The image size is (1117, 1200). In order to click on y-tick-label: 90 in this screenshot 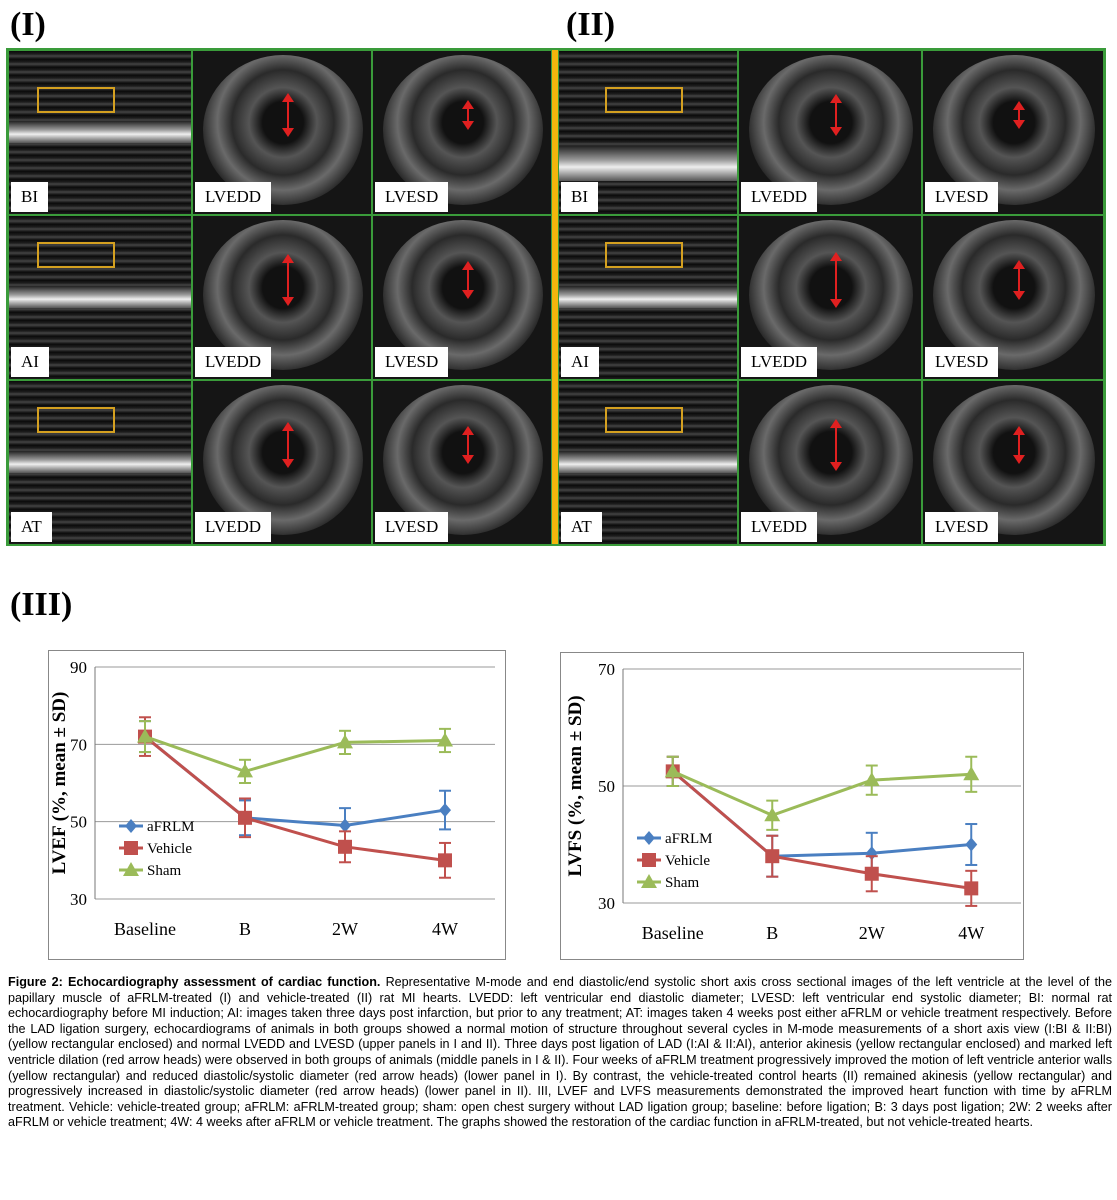, I will do `click(78, 667)`.